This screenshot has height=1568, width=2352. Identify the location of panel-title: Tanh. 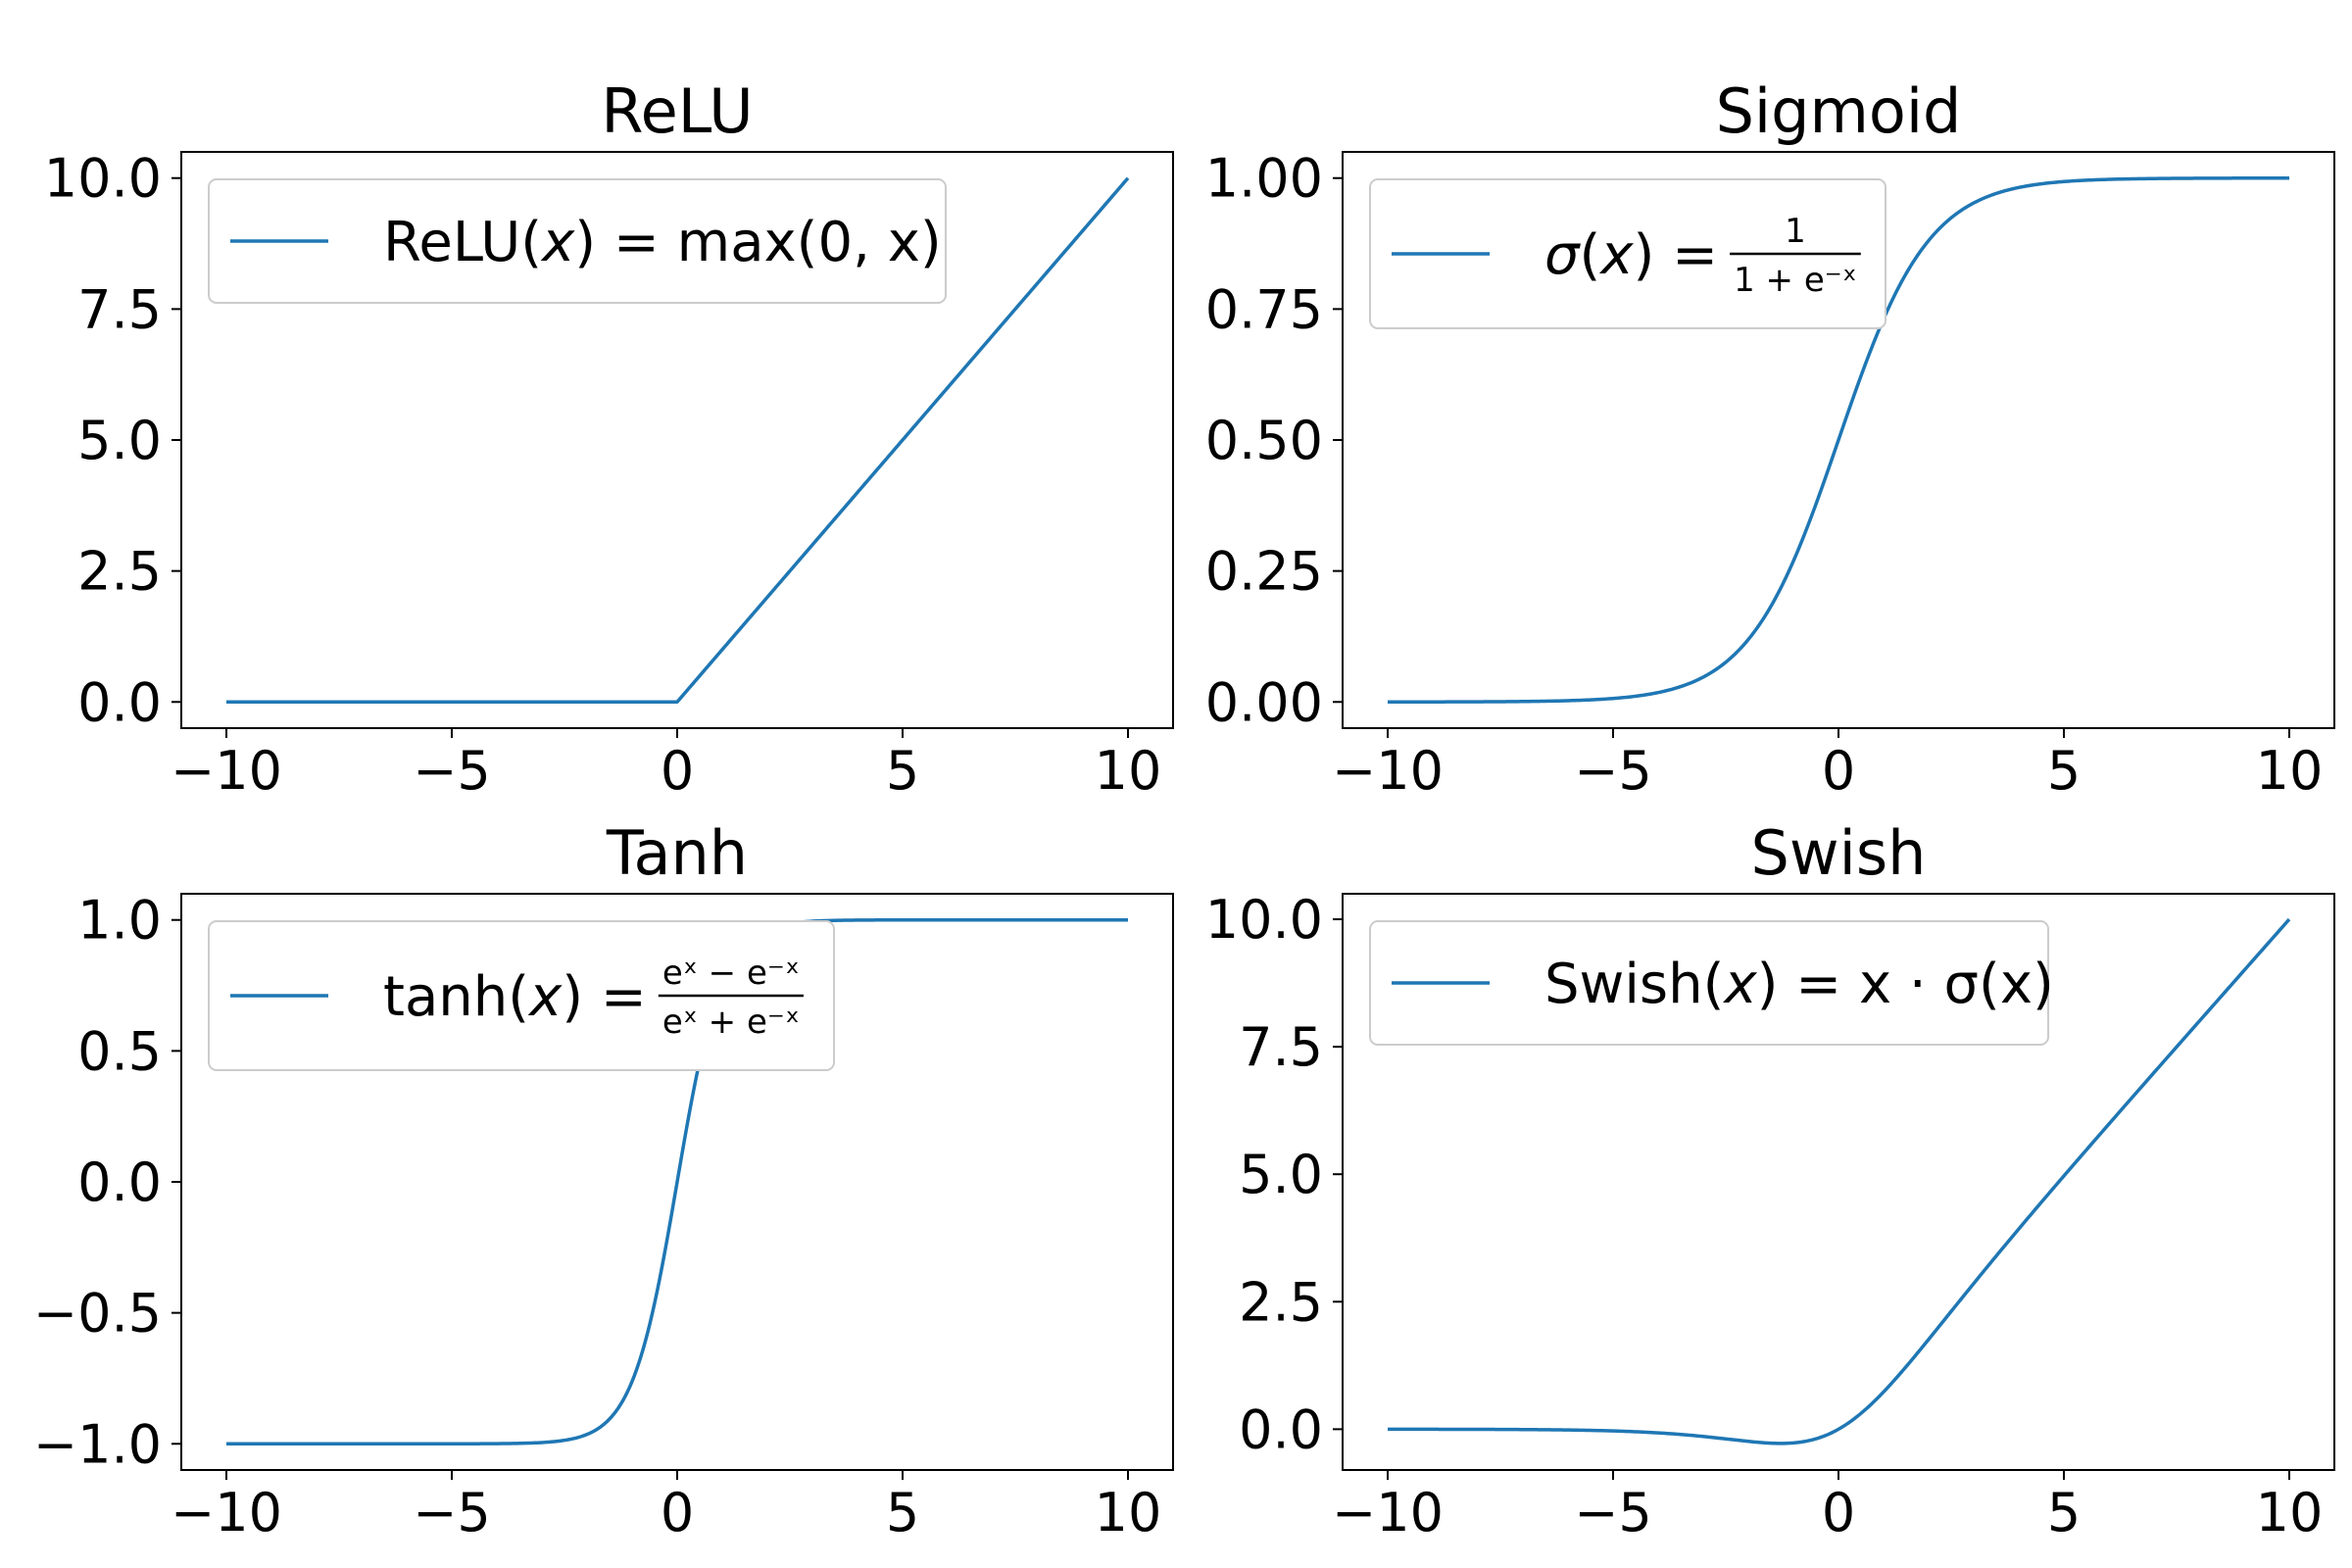
(677, 853).